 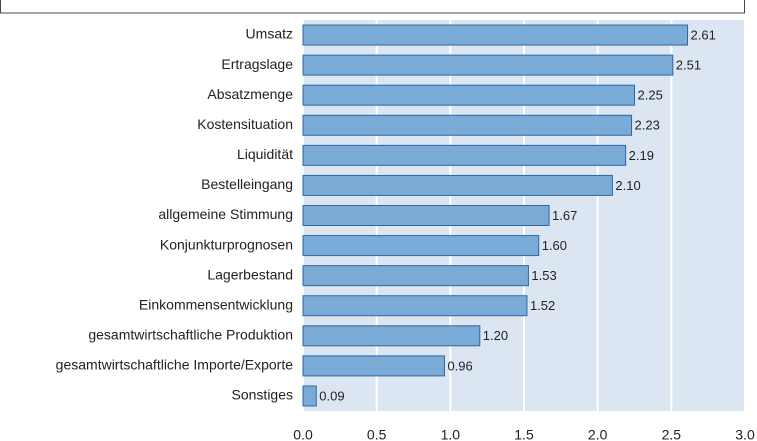 I want to click on x-tick-label: 2.5, so click(x=672, y=434).